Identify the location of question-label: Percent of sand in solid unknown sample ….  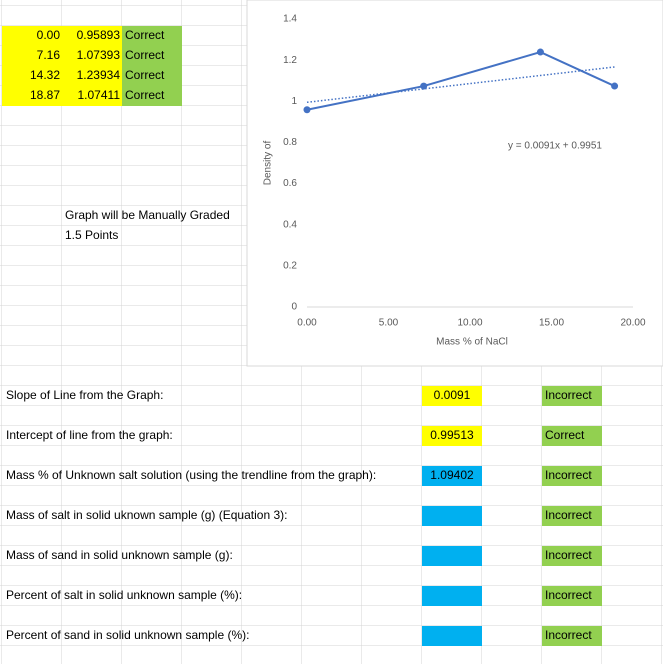
(127, 635).